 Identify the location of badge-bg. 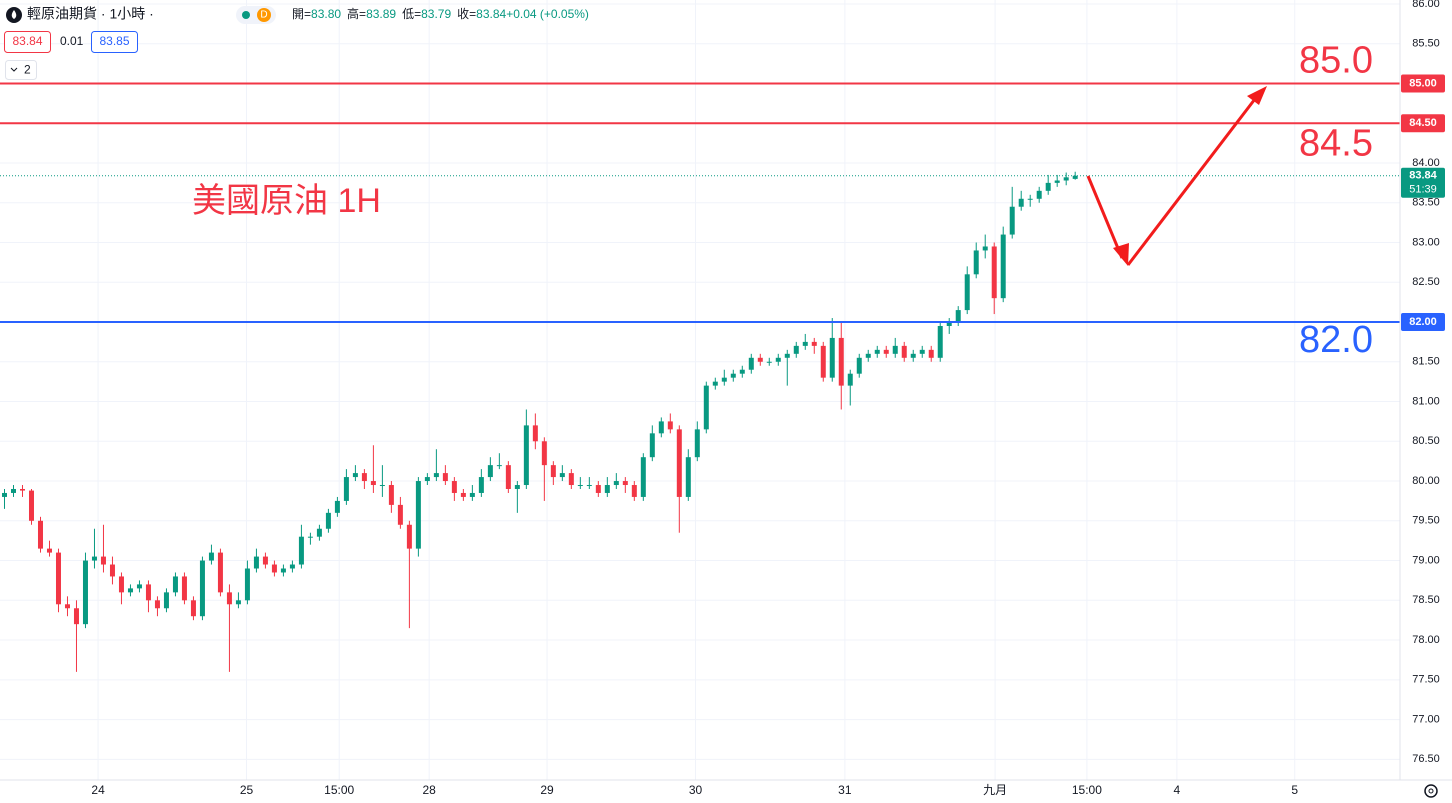
(264, 15).